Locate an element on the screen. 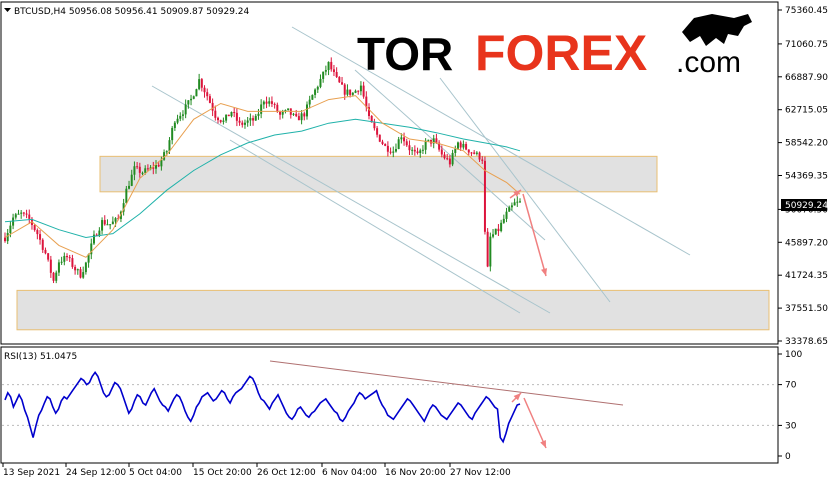 The image size is (830, 483). rsi-line is located at coordinates (262, 407).